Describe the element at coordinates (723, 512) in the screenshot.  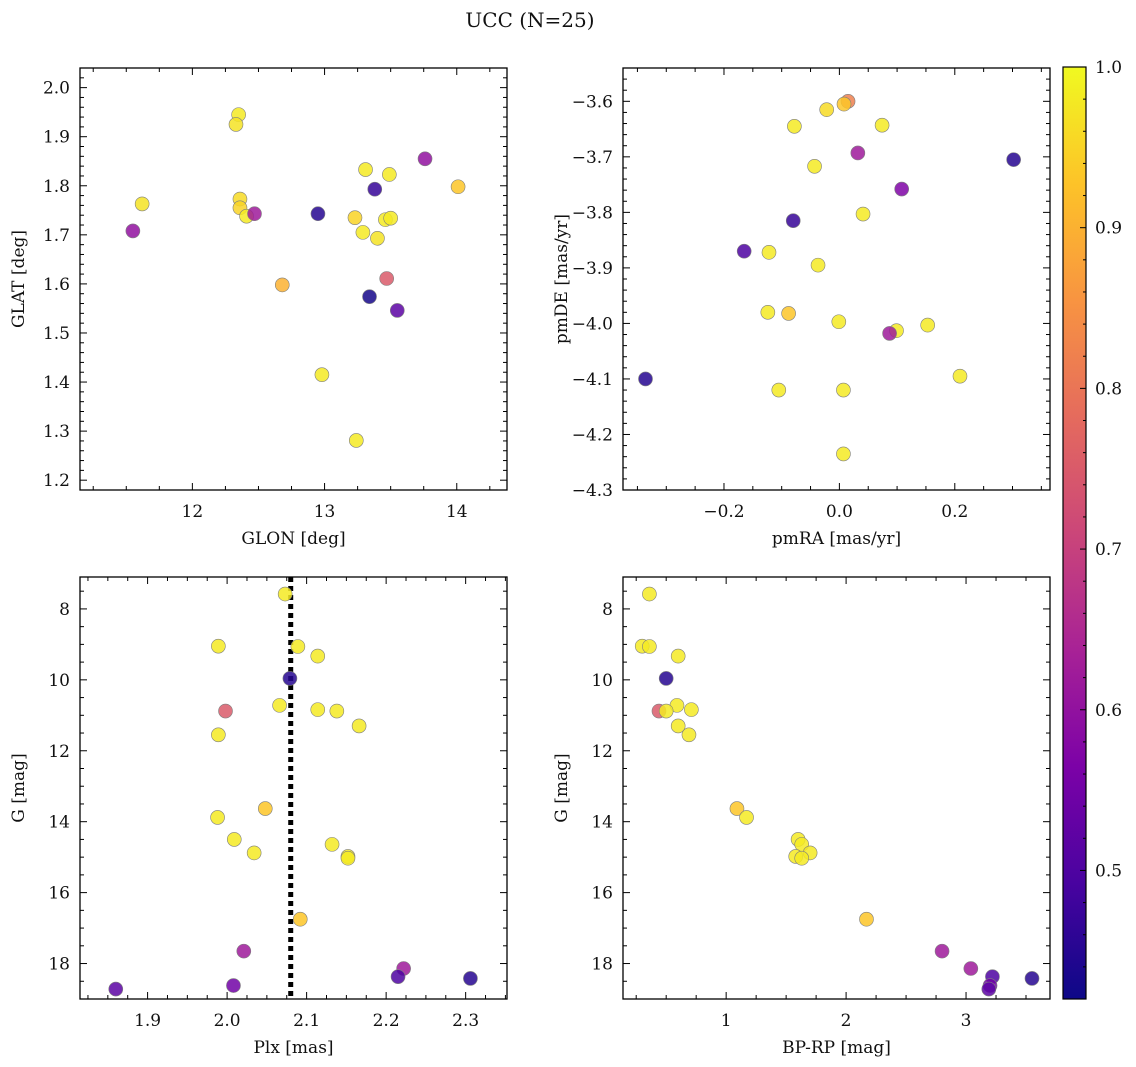
I see `x-tick-label: −0.2` at that location.